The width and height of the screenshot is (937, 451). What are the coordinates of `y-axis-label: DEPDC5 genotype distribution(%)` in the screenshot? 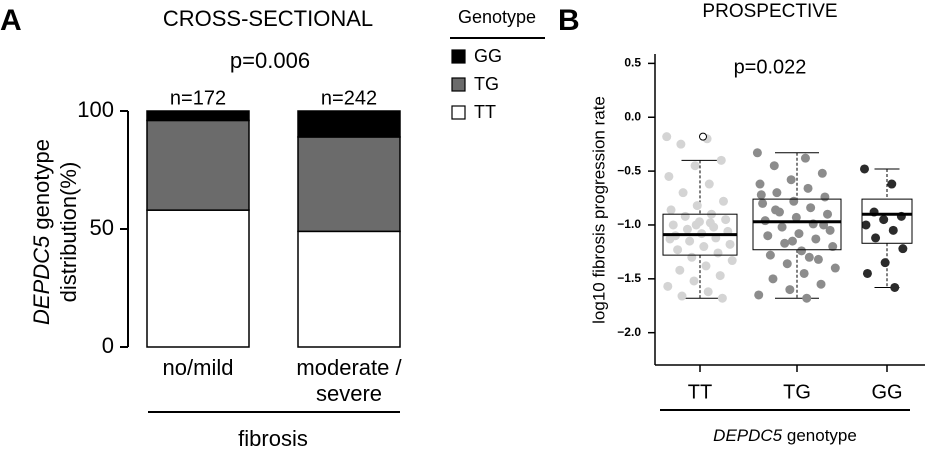 It's located at (55, 232).